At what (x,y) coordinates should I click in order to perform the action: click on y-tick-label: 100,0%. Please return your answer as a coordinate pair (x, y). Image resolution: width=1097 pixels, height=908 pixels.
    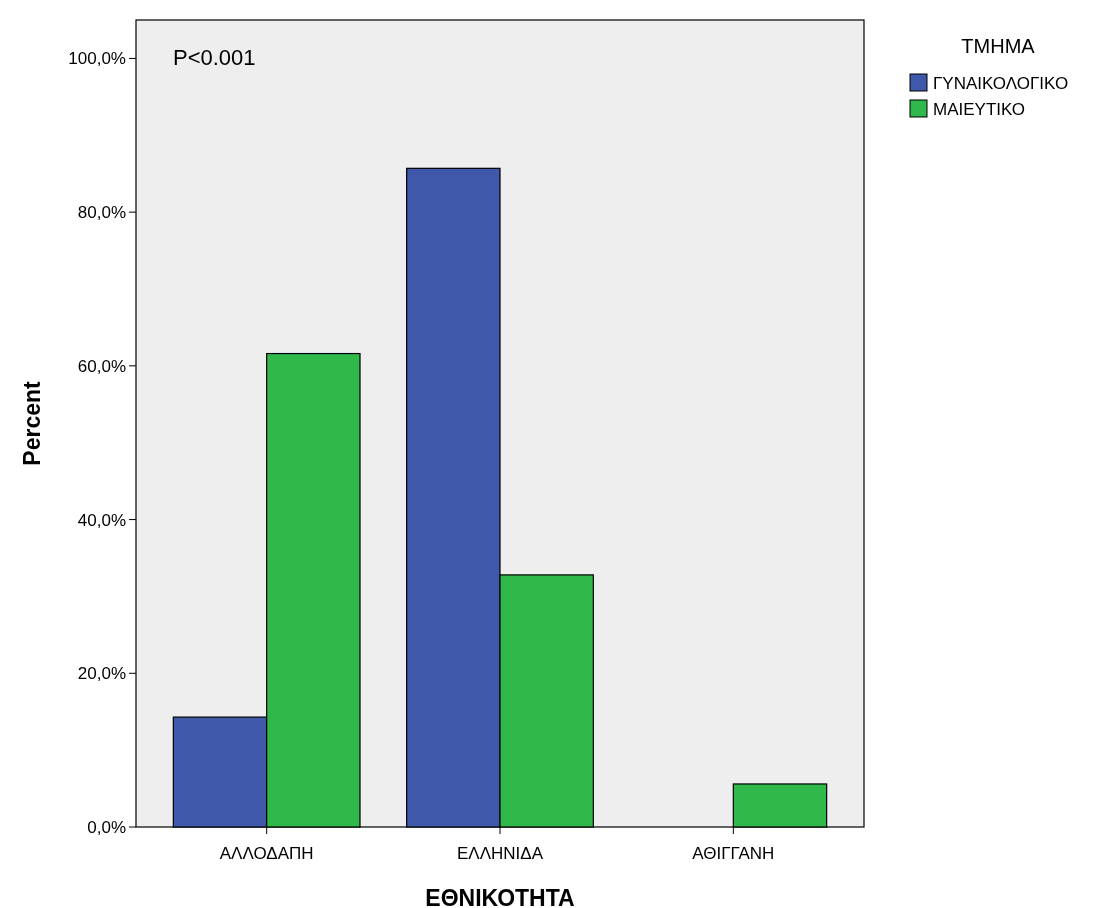
    Looking at the image, I should click on (97, 59).